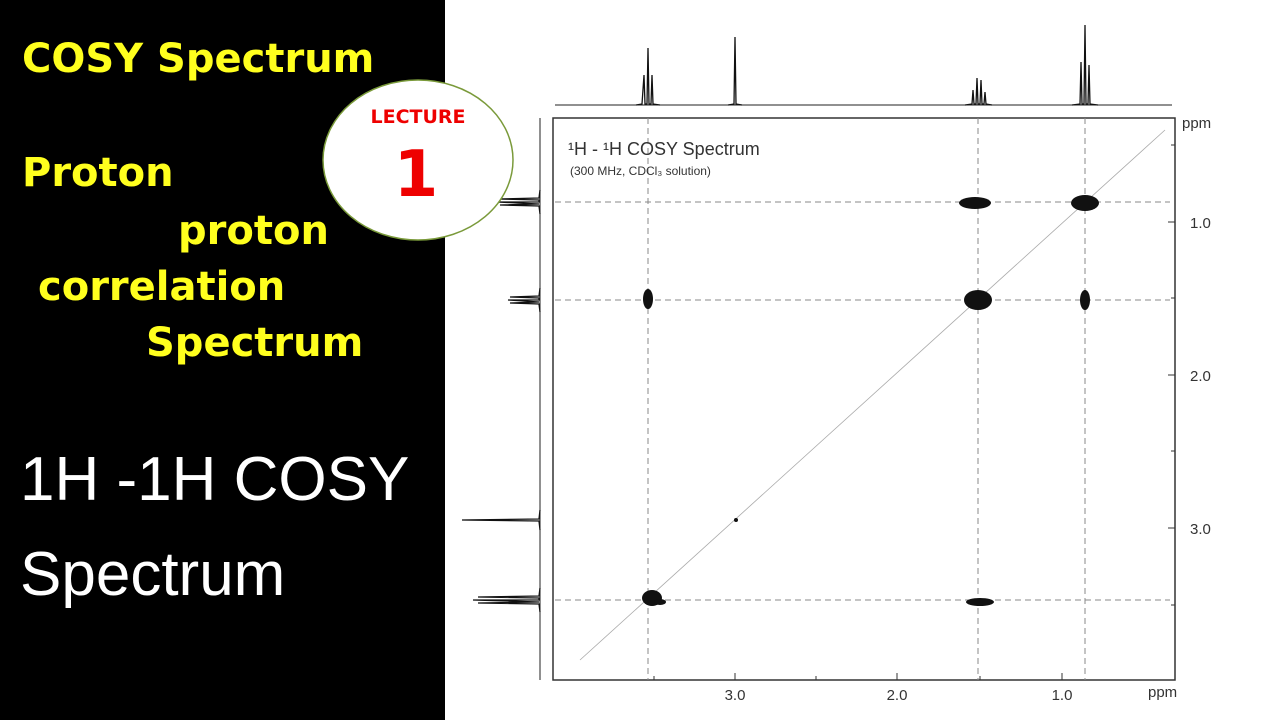 The height and width of the screenshot is (720, 1280). I want to click on lecture-badge: LECTURE 1, so click(418, 160).